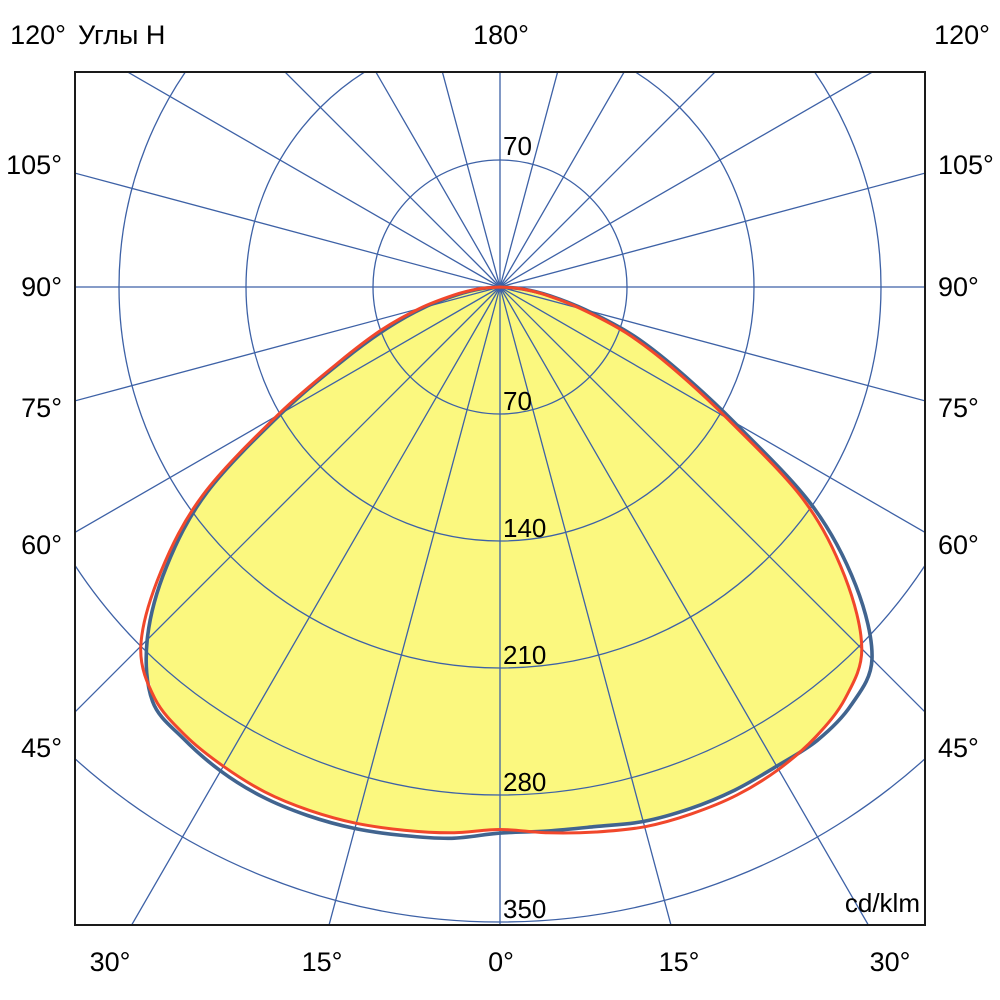 The height and width of the screenshot is (1000, 1000). What do you see at coordinates (524, 655) in the screenshot?
I see `radial-tick-label: 210` at bounding box center [524, 655].